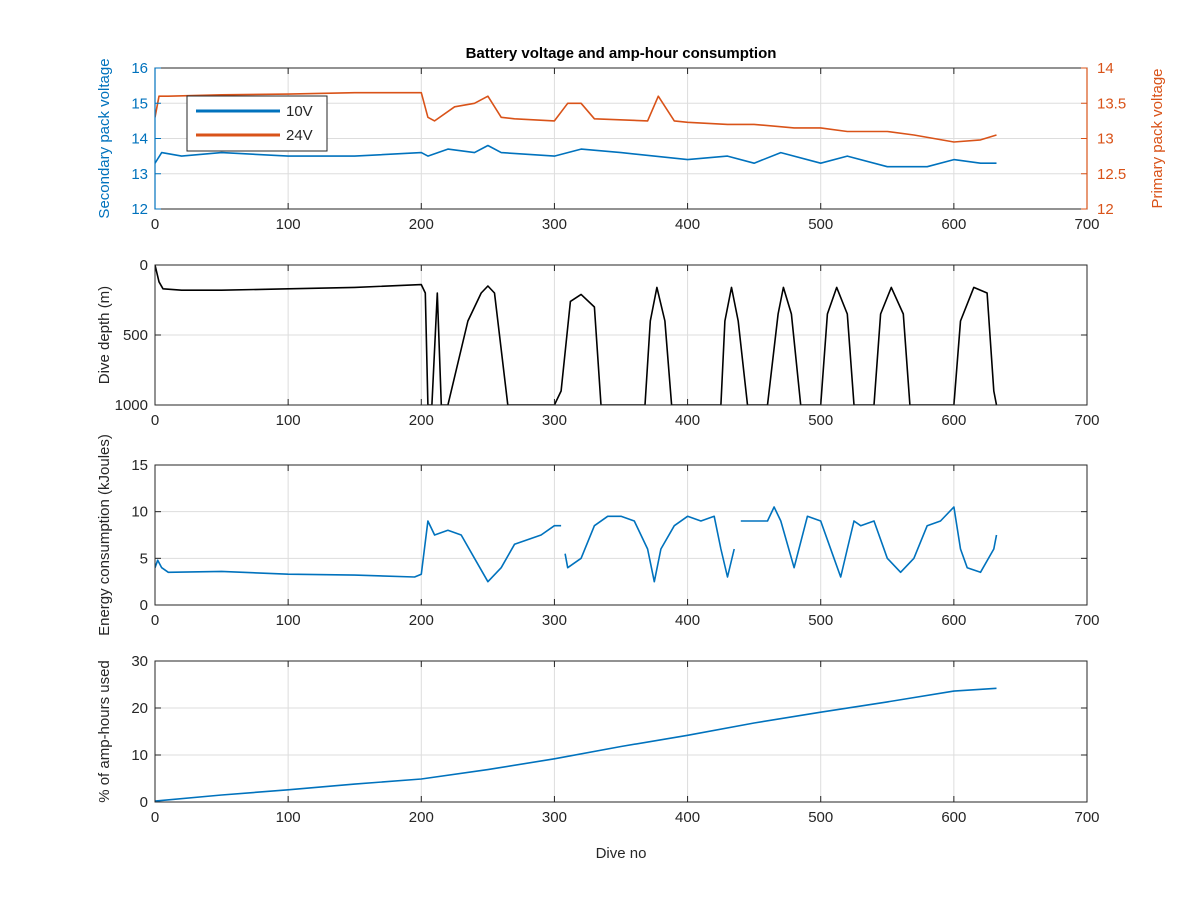 This screenshot has width=1200, height=900. Describe the element at coordinates (135, 335) in the screenshot. I see `y-tick-label: 500` at that location.